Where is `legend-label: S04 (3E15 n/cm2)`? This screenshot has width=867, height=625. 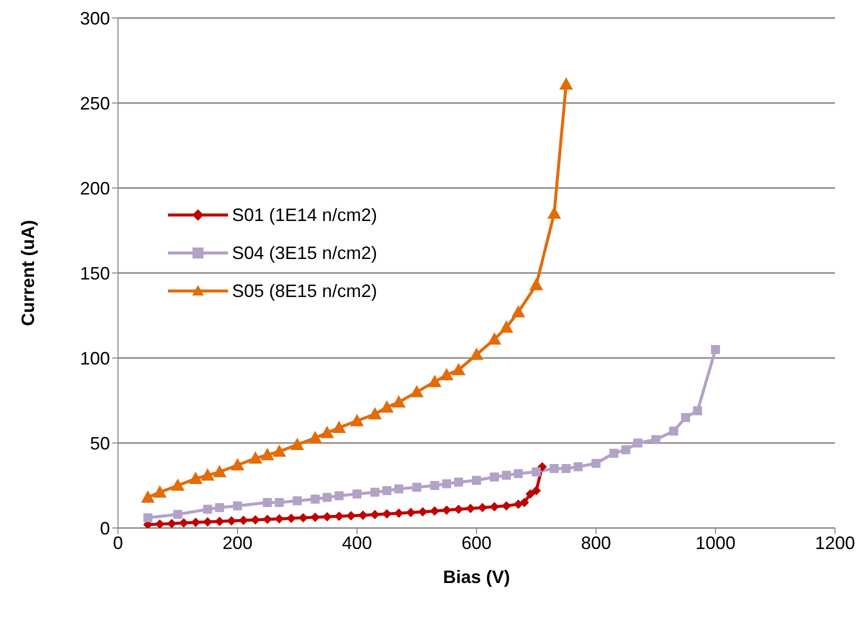
legend-label: S04 (3E15 n/cm2) is located at coordinates (305, 253).